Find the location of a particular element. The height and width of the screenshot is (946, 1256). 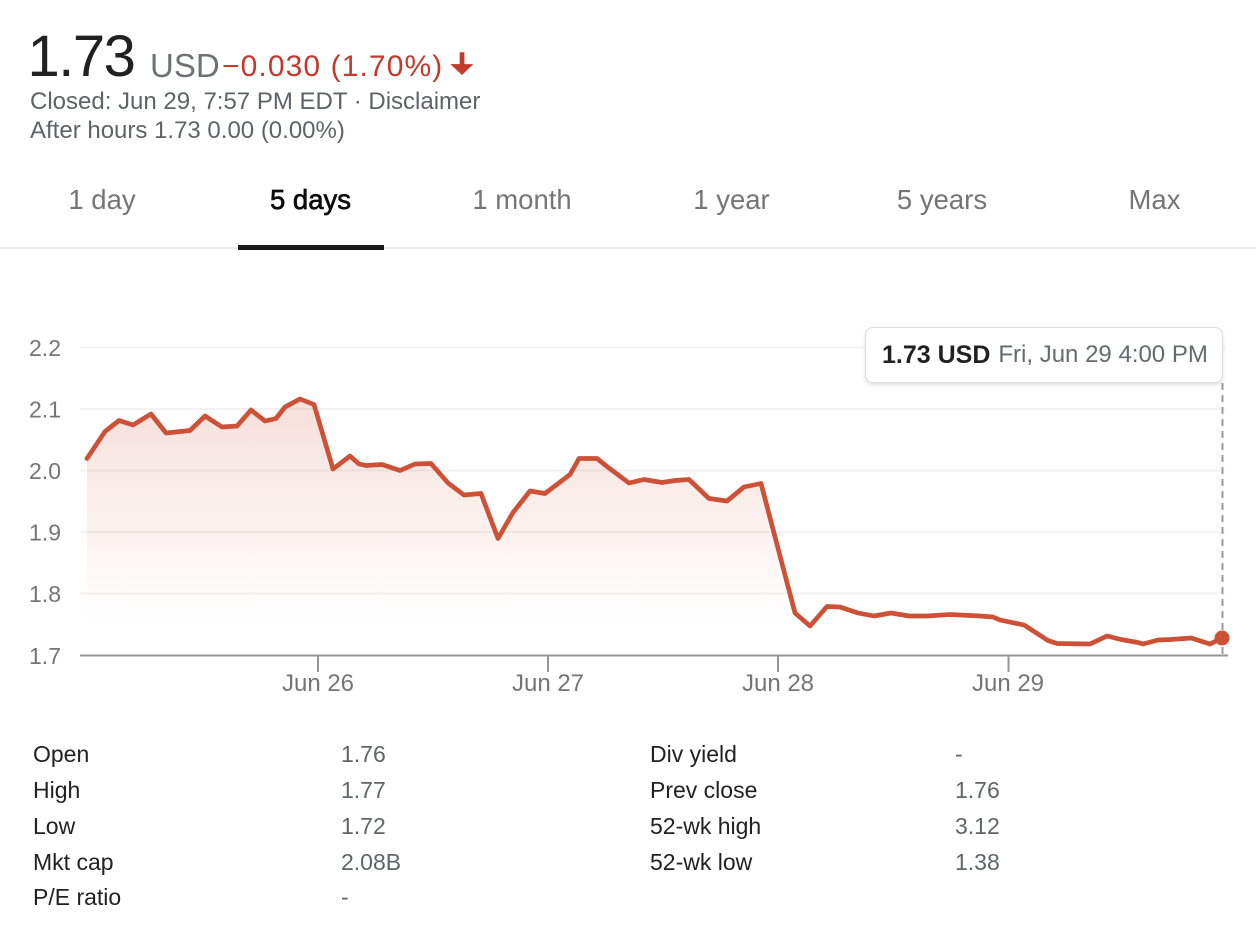

svg-text: Jun 28 is located at coordinates (778, 683).